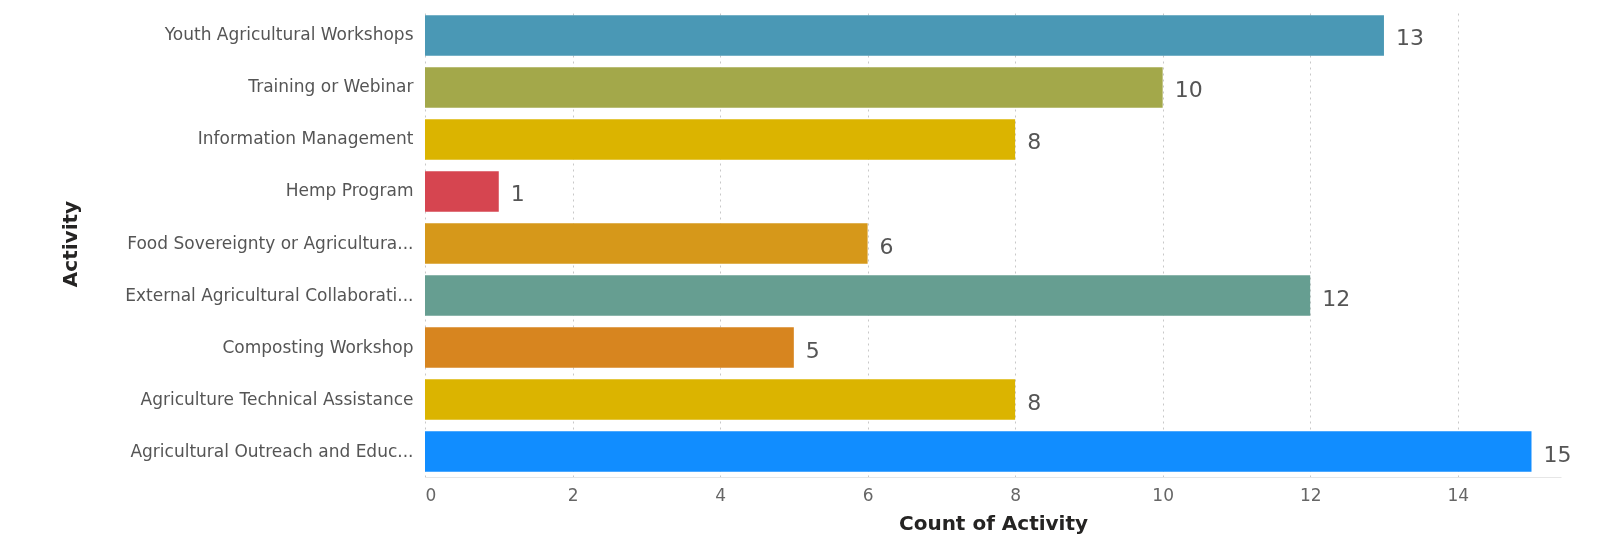  What do you see at coordinates (868, 494) in the screenshot?
I see `x-tick-label: 6` at bounding box center [868, 494].